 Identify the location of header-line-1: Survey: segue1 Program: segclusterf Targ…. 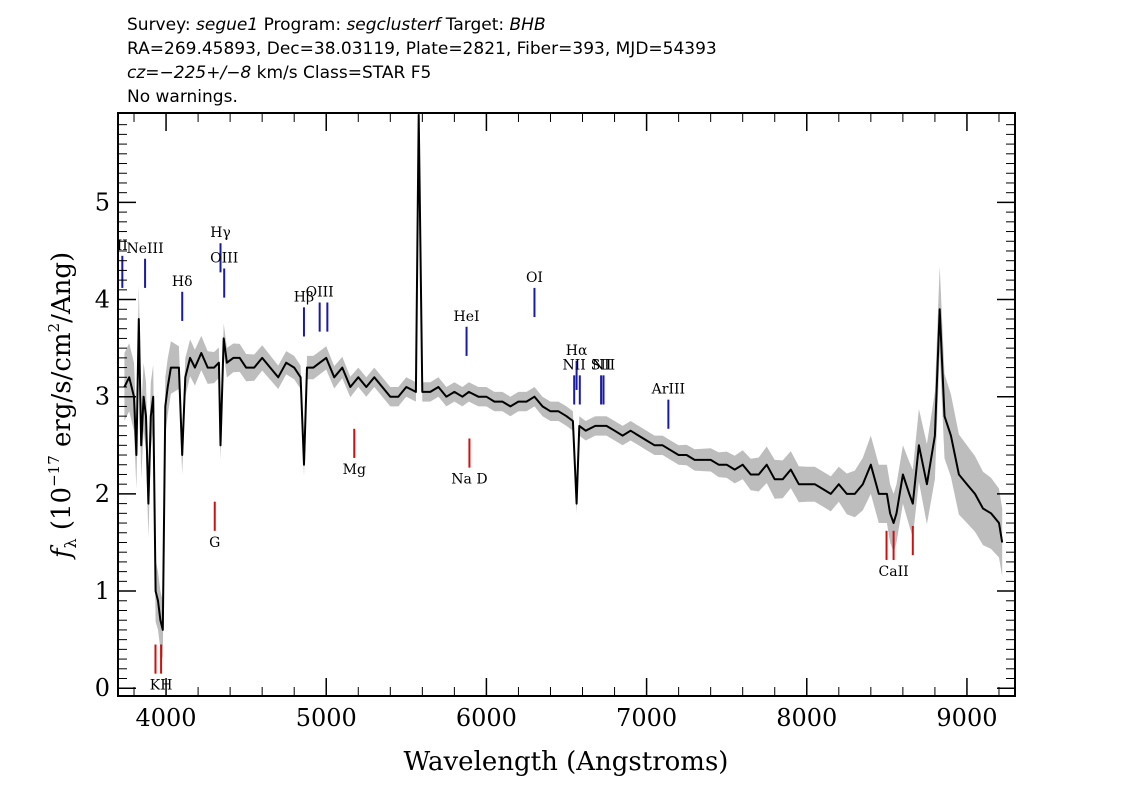
(336, 25).